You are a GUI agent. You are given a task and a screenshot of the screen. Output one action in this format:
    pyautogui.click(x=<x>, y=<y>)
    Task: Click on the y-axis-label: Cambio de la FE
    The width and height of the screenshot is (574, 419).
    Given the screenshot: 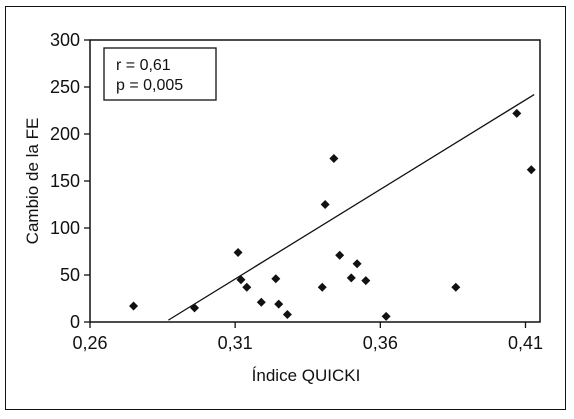 What is the action you would take?
    pyautogui.click(x=32, y=181)
    